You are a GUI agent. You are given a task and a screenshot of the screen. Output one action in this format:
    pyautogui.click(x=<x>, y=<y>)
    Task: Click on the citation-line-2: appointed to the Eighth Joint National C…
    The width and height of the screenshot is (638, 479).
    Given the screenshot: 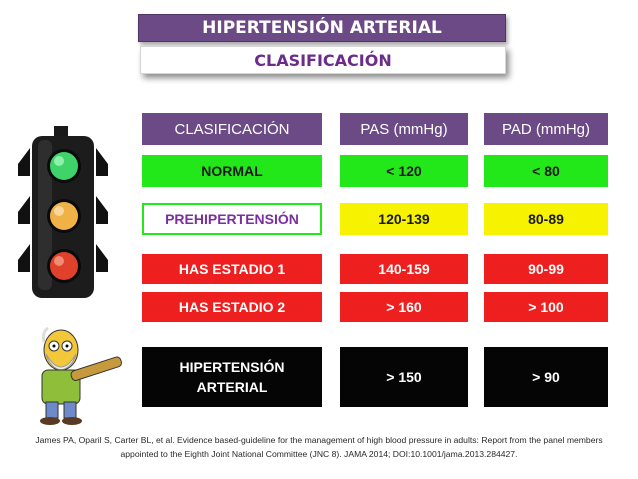 What is the action you would take?
    pyautogui.click(x=319, y=454)
    